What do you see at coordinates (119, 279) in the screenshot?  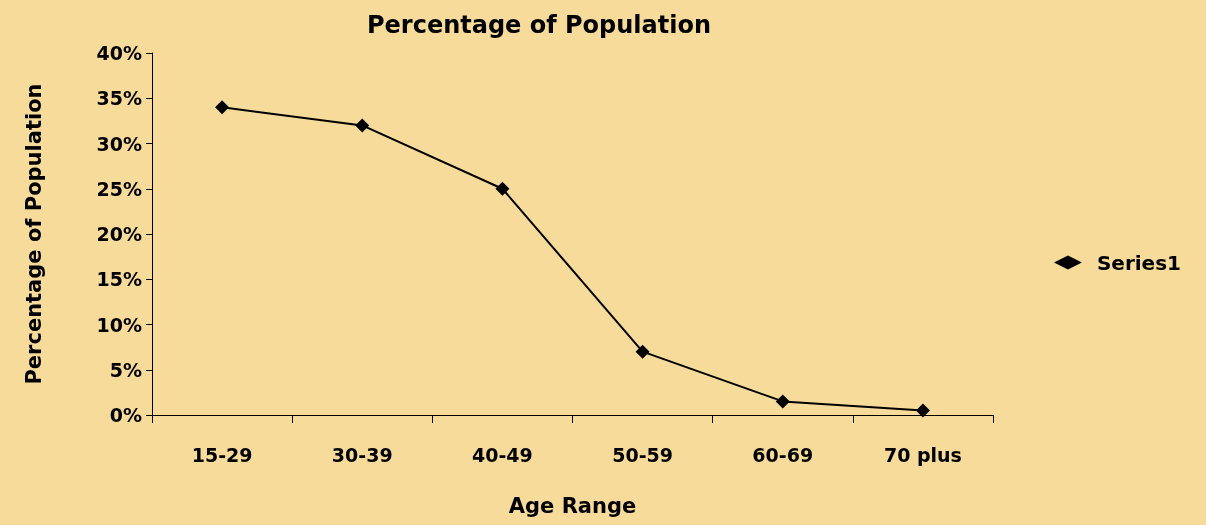 I see `y-tick-label: 15%` at bounding box center [119, 279].